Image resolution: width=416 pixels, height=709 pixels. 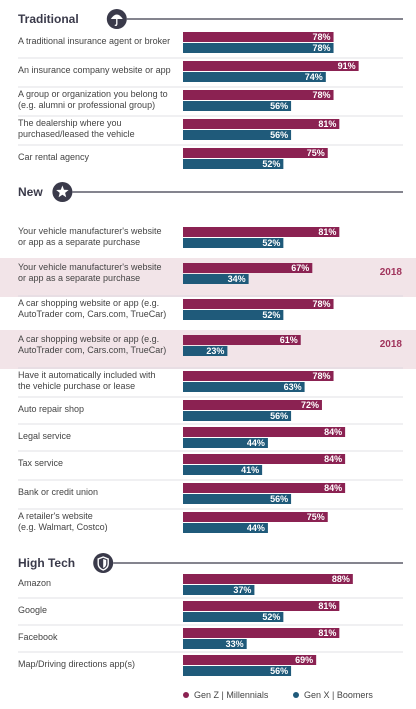 What do you see at coordinates (250, 470) in the screenshot?
I see `data-label: 41%` at bounding box center [250, 470].